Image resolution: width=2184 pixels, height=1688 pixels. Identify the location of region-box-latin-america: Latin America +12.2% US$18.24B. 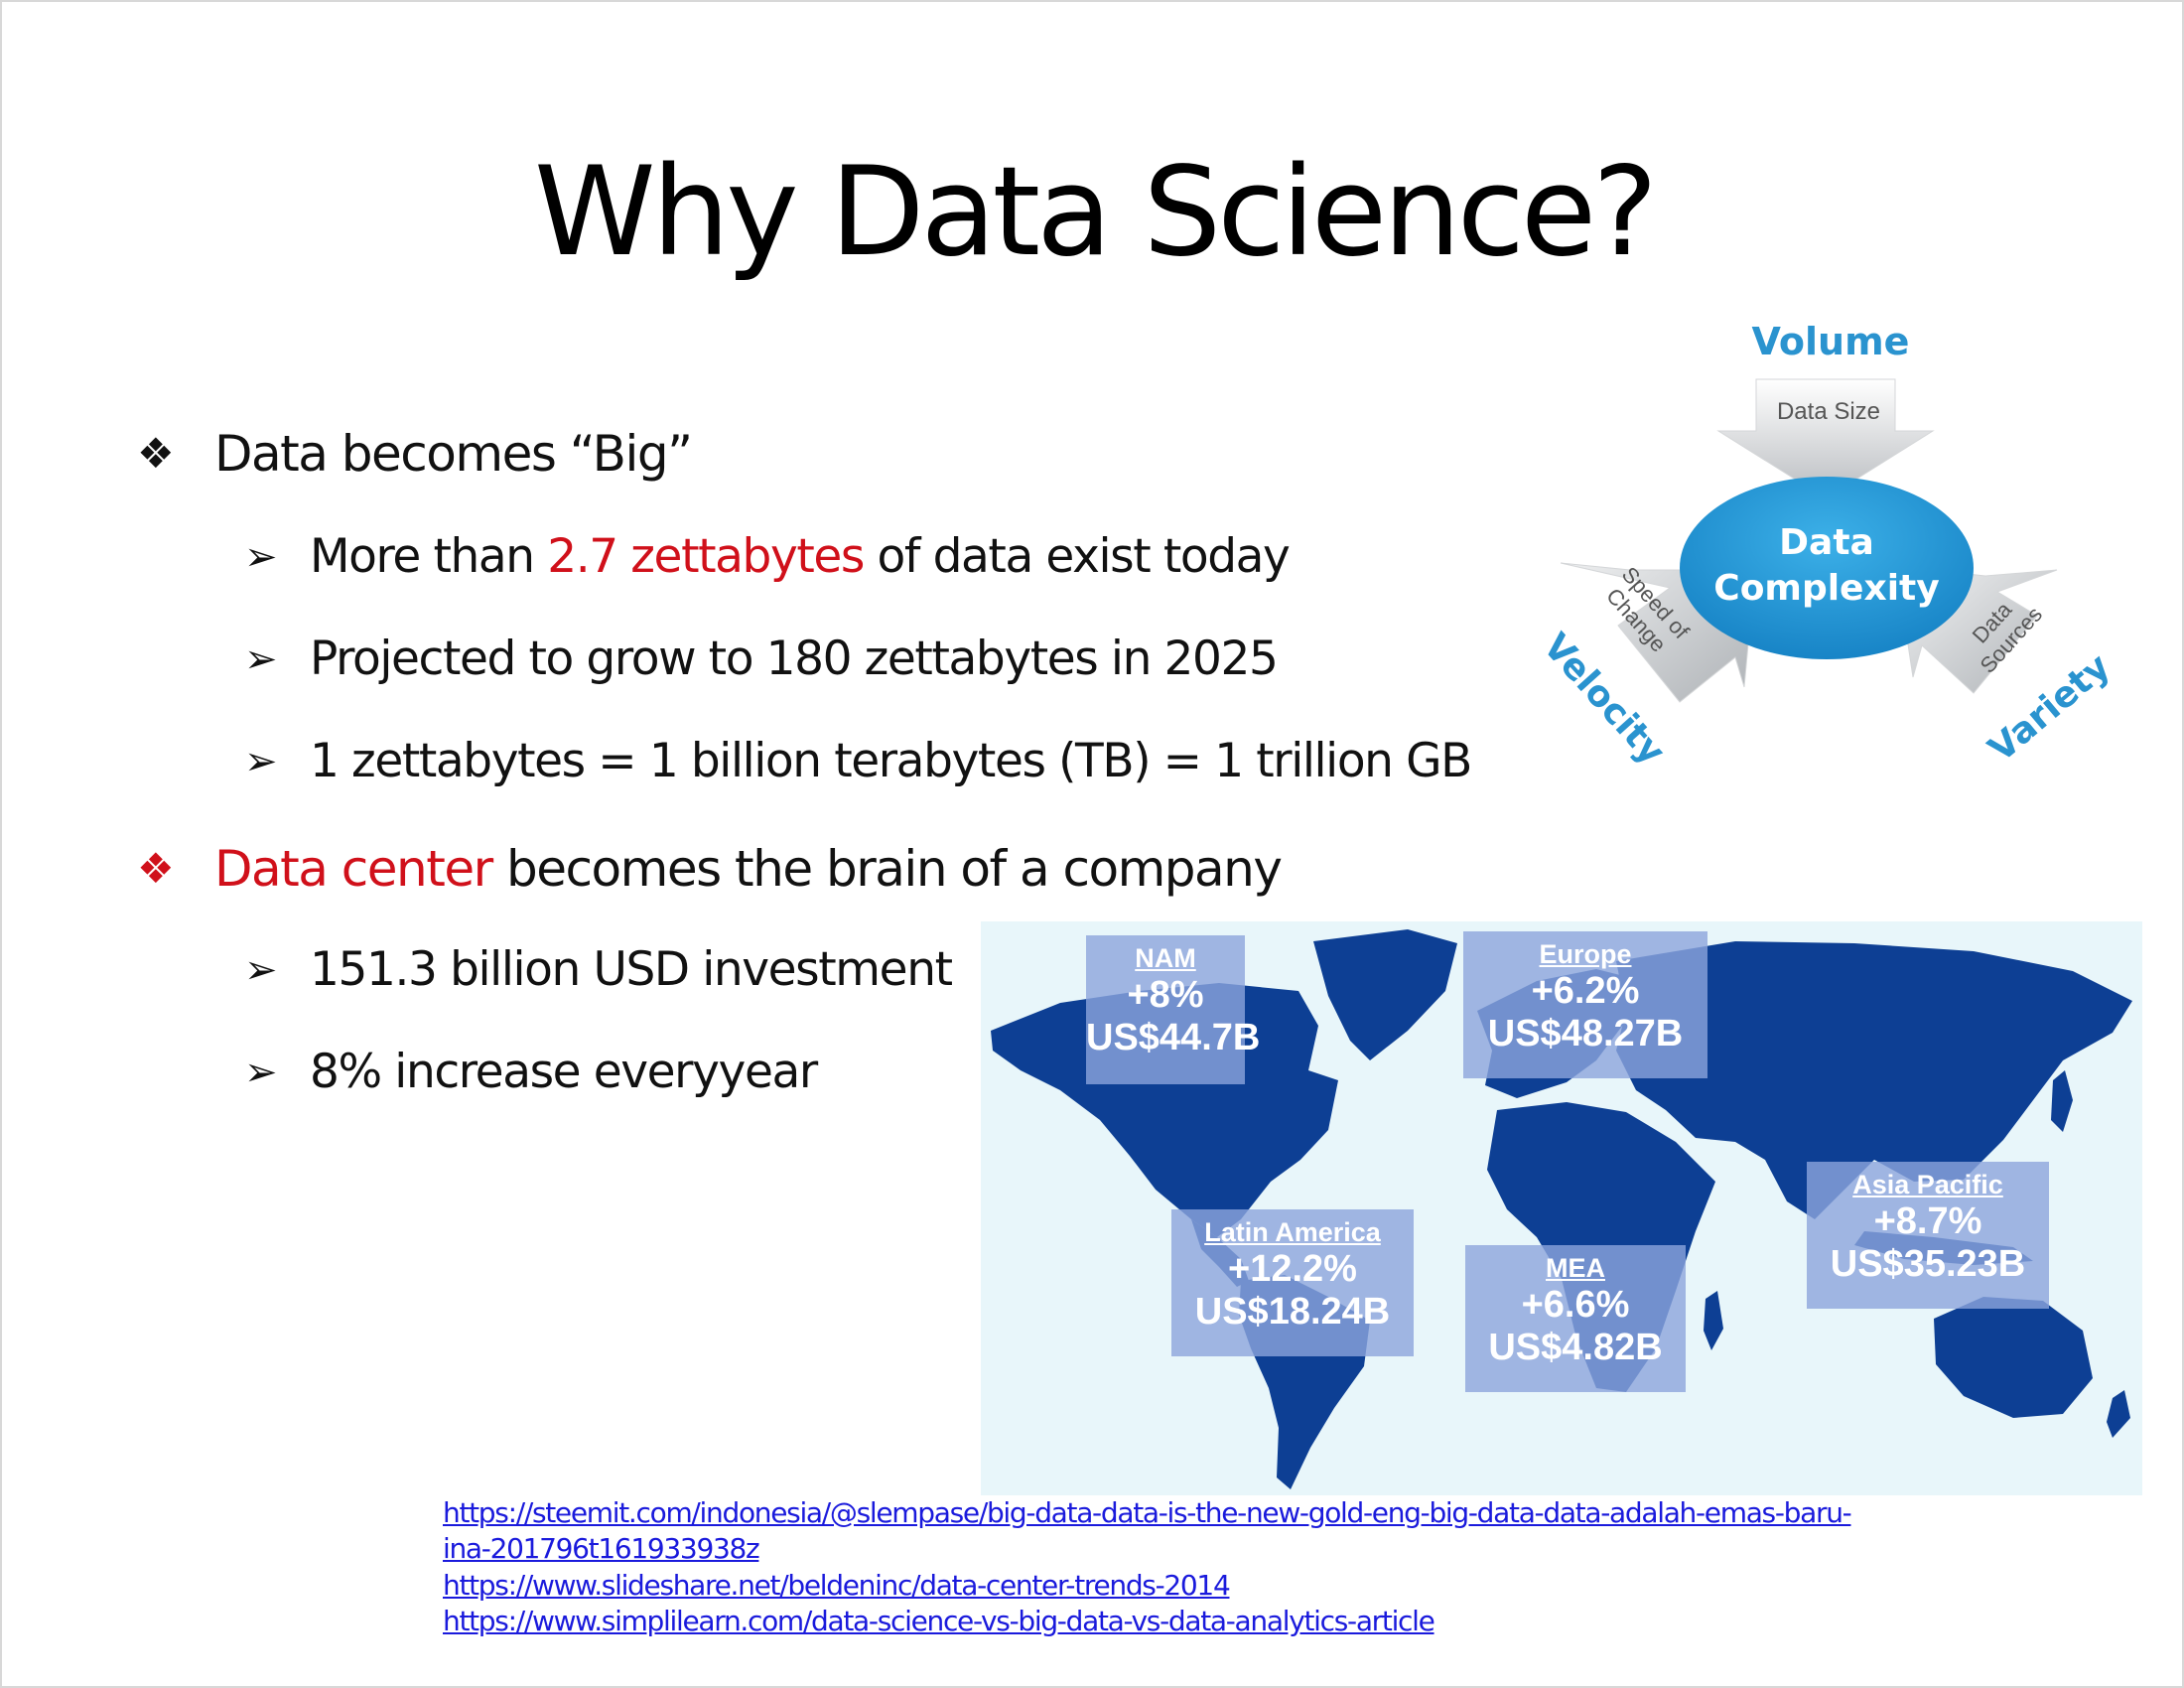
(1292, 1282).